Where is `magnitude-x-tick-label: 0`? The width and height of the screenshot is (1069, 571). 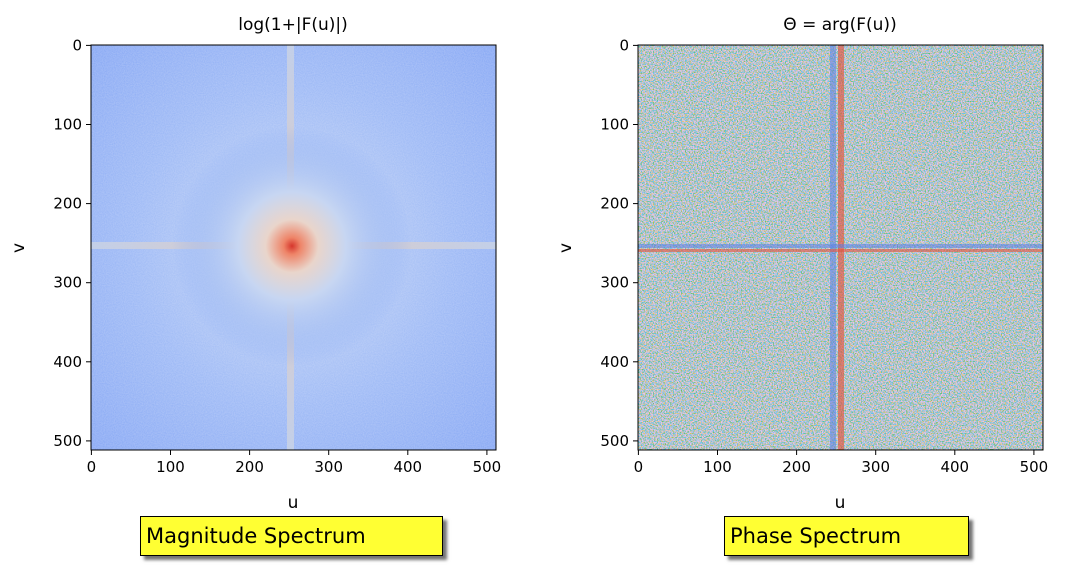 magnitude-x-tick-label: 0 is located at coordinates (92, 467).